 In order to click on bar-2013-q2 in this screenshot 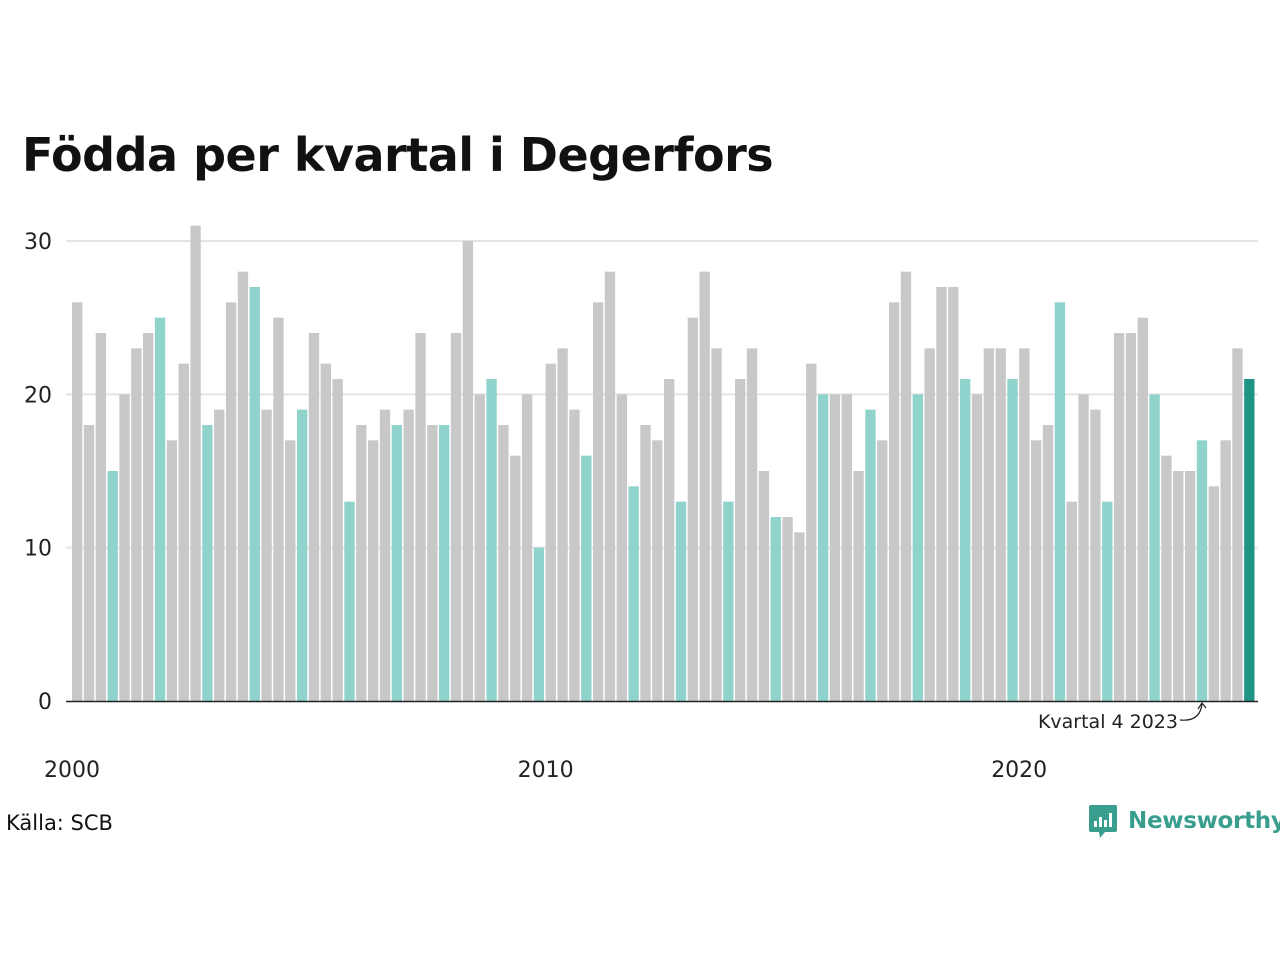, I will do `click(704, 486)`.